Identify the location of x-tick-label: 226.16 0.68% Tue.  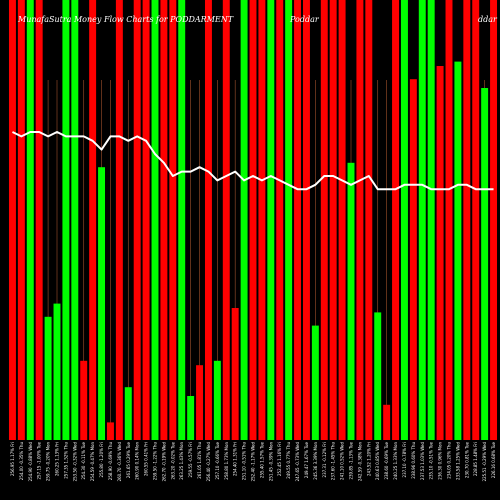
(493, 459).